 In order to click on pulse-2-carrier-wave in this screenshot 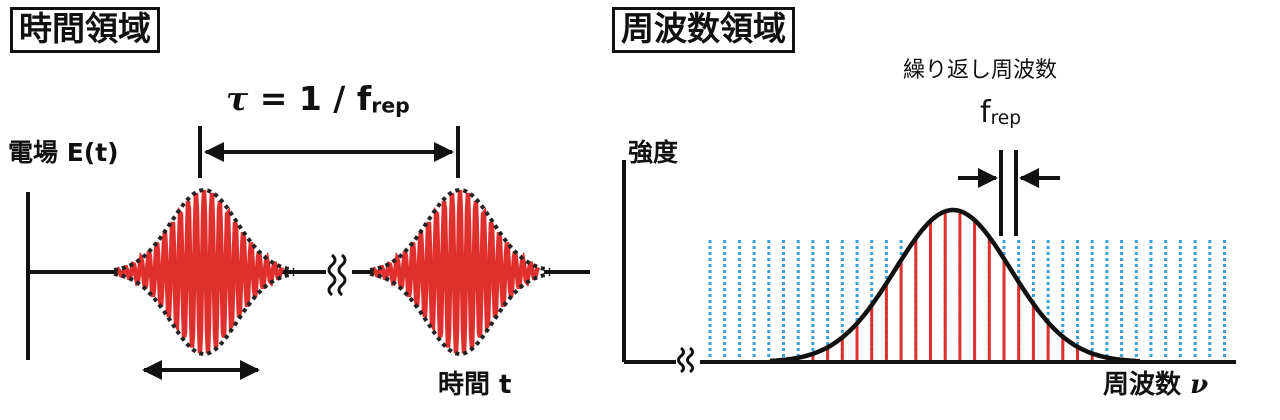, I will do `click(455, 271)`.